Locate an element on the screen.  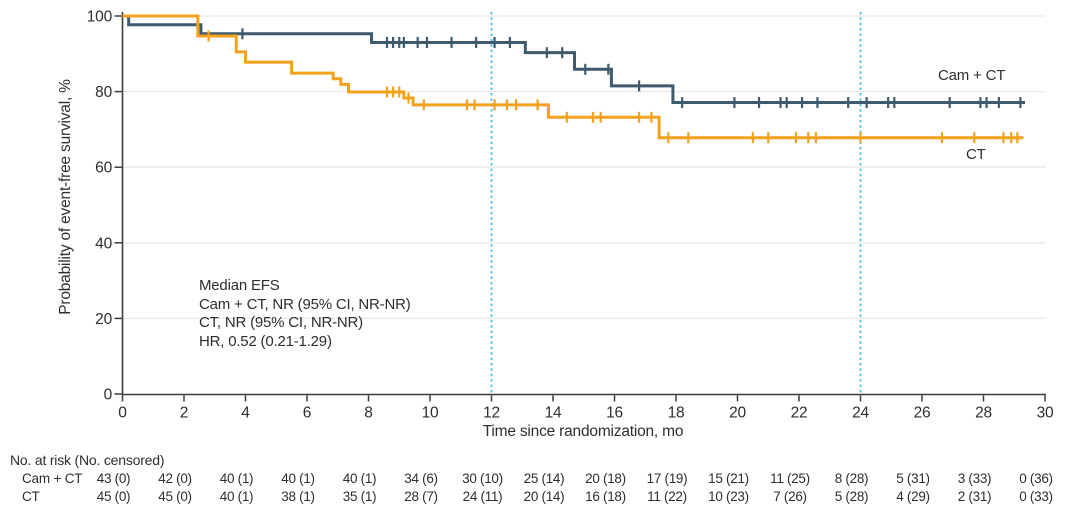
x-tick-label: 2 is located at coordinates (184, 413).